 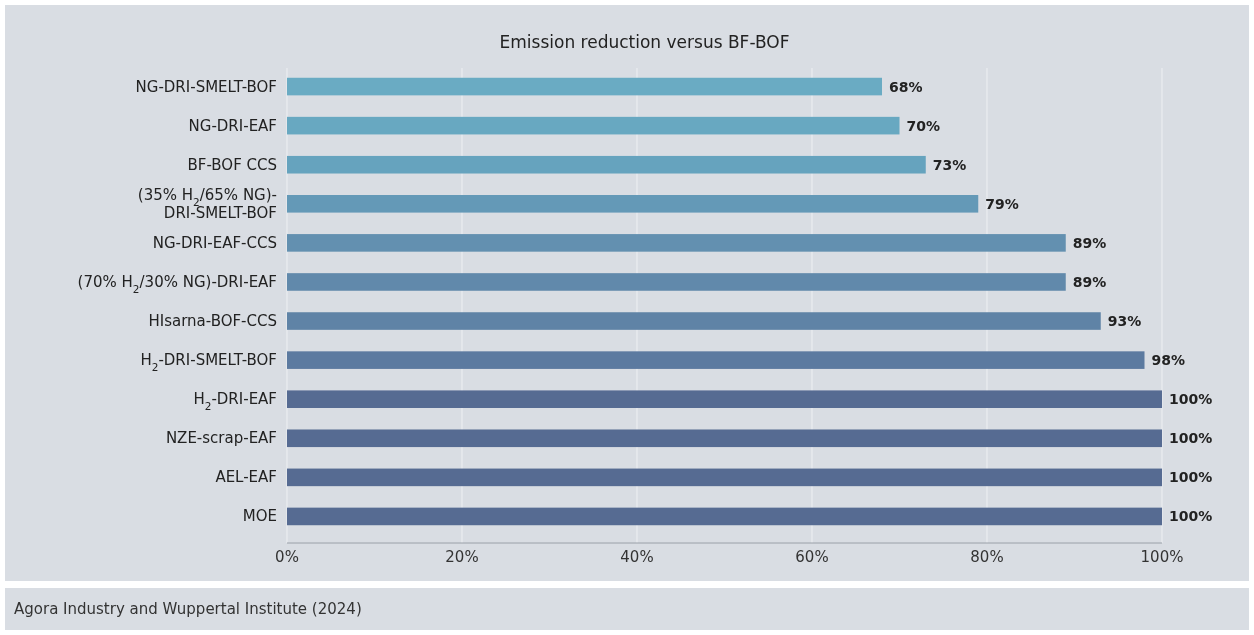 I want to click on y-tick-label: (35% H$_{2}$/65% NG)- DRI-SMELT-BOF, so click(x=207, y=203).